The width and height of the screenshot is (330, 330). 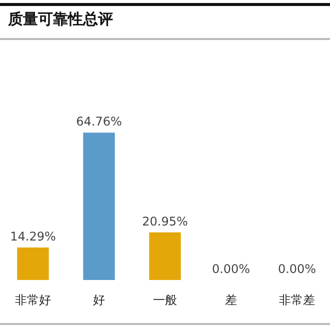 I want to click on data-label: 64.76%, so click(x=99, y=121).